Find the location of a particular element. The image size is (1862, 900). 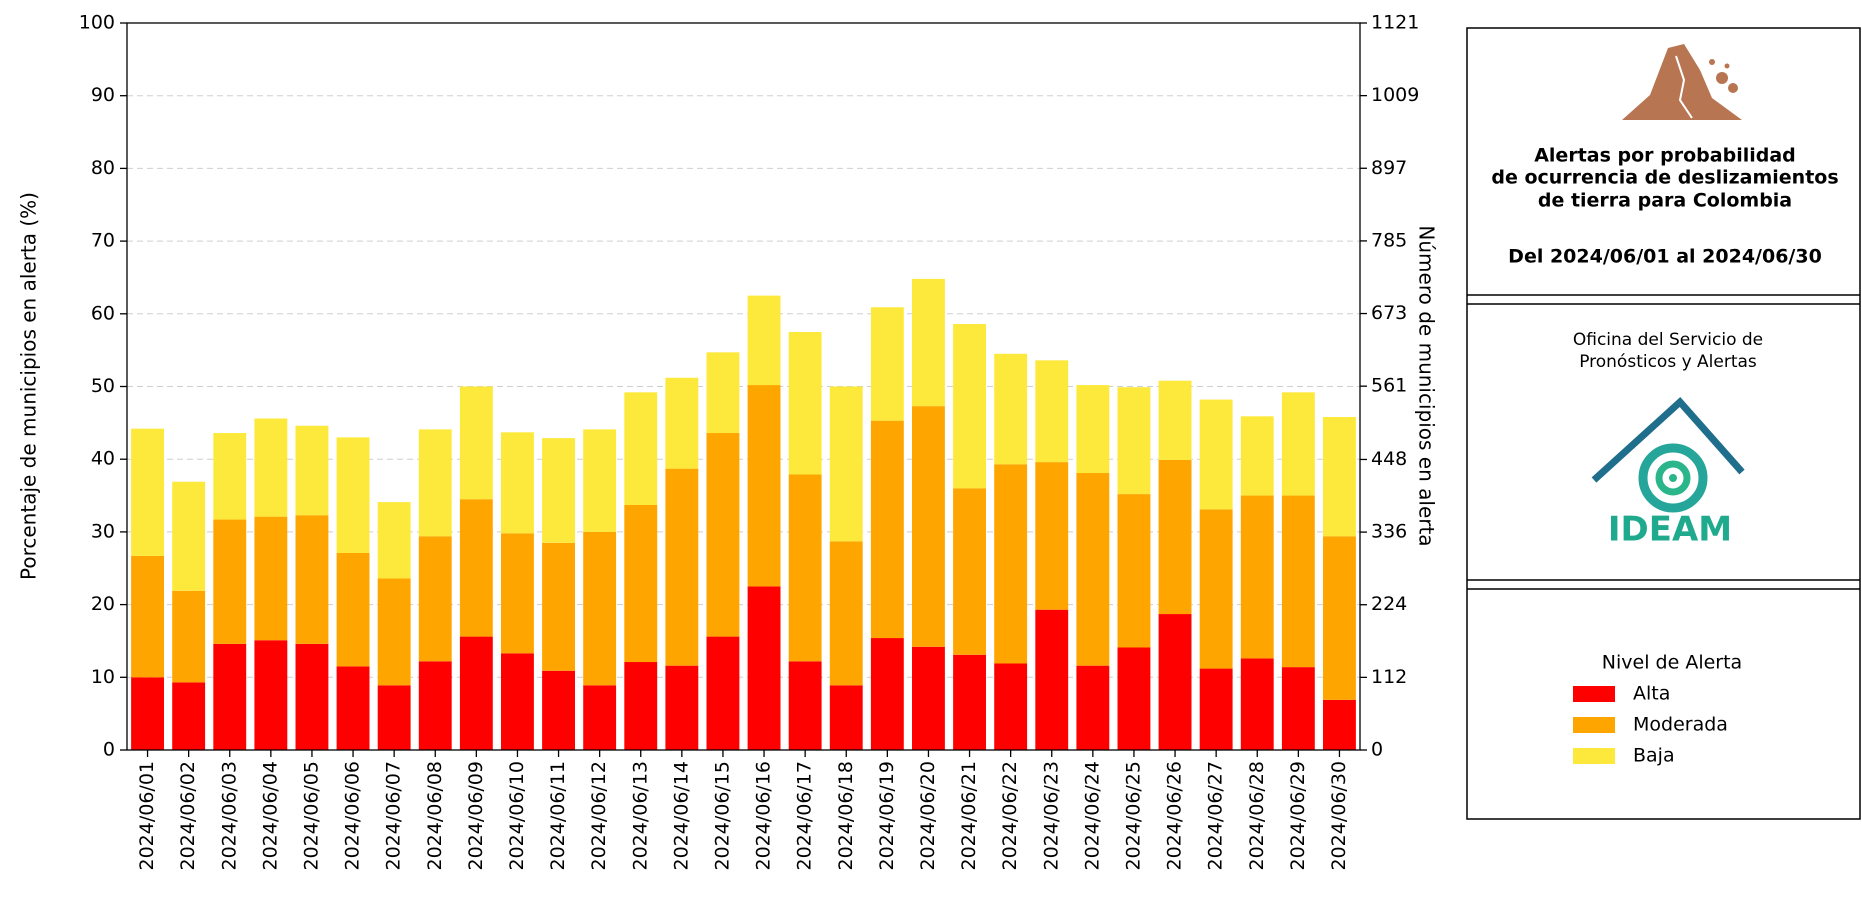

x-tick-label: 2024/06/09 is located at coordinates (476, 816).